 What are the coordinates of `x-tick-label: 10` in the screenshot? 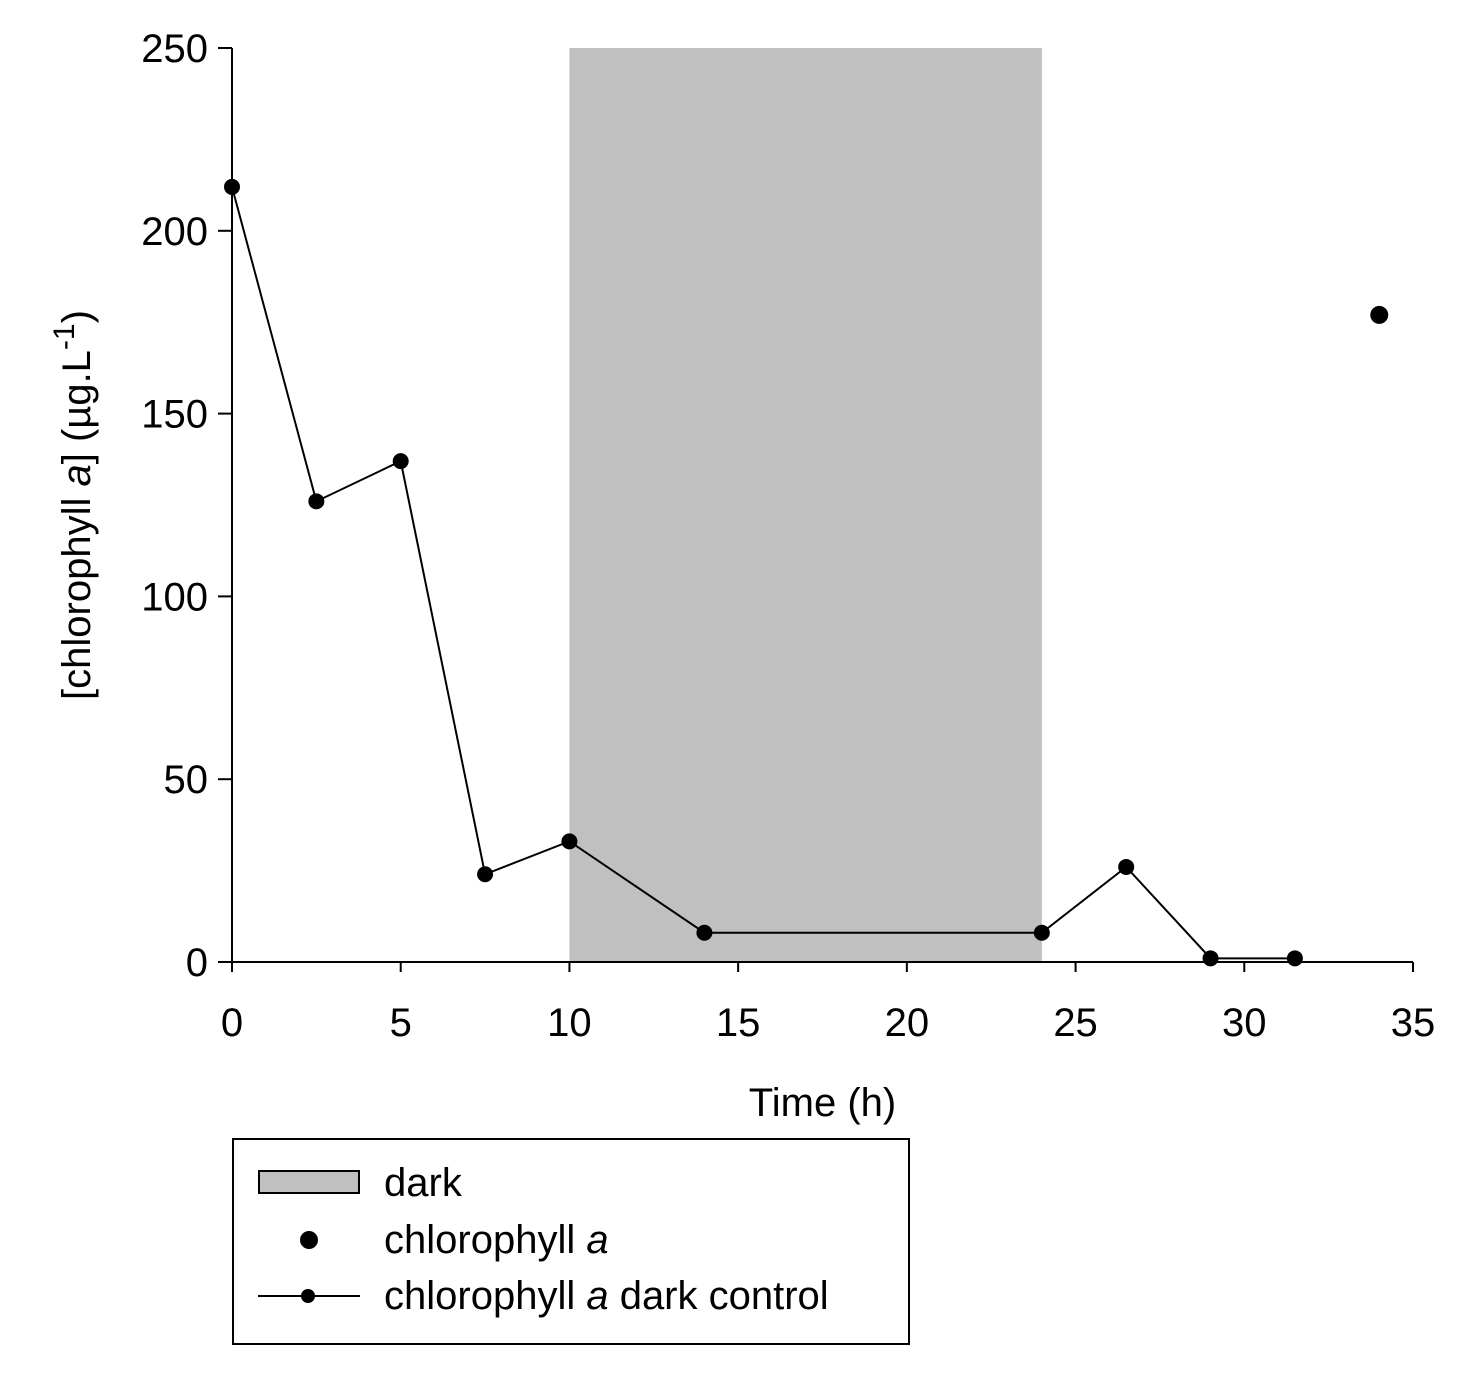 It's located at (569, 1023).